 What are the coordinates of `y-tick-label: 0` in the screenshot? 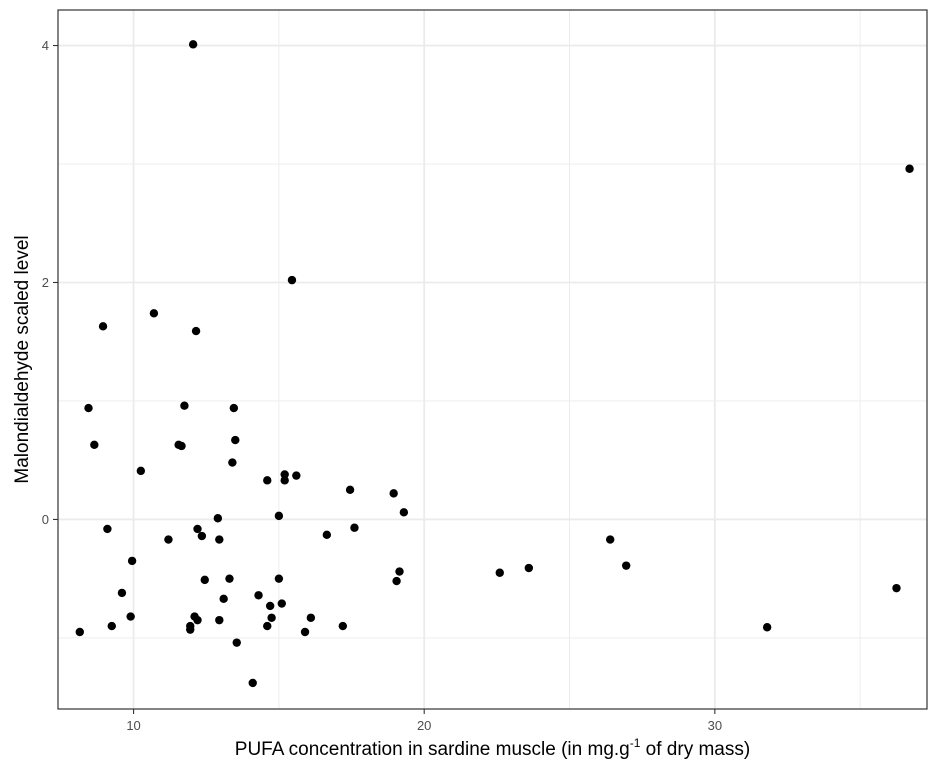 It's located at (45, 519).